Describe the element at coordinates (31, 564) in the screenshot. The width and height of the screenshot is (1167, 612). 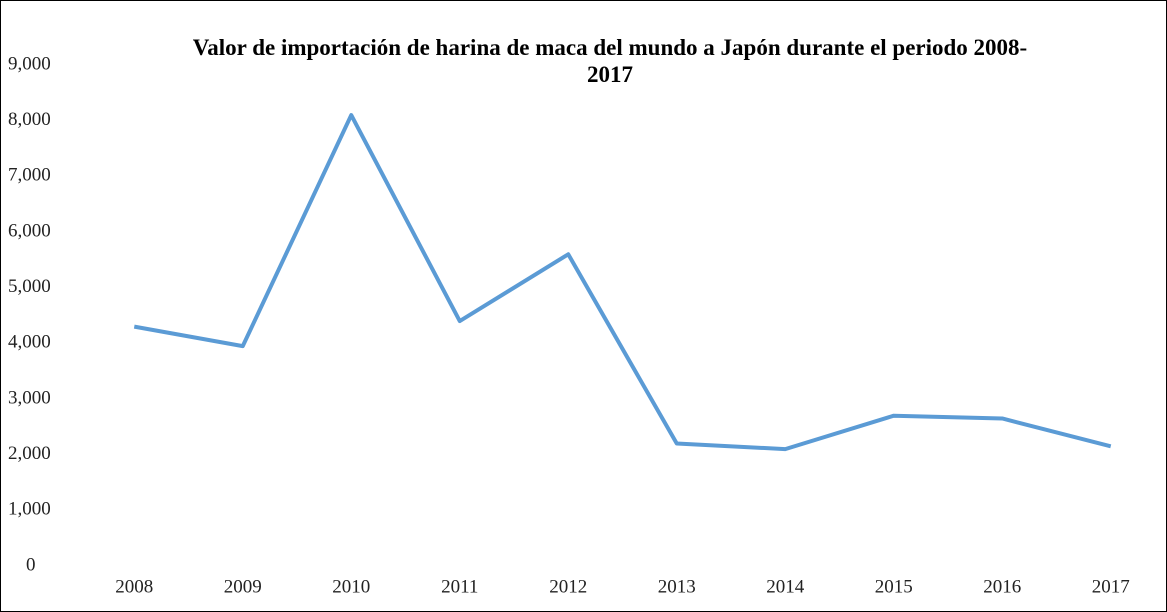
I see `y-tick-label: 0` at that location.